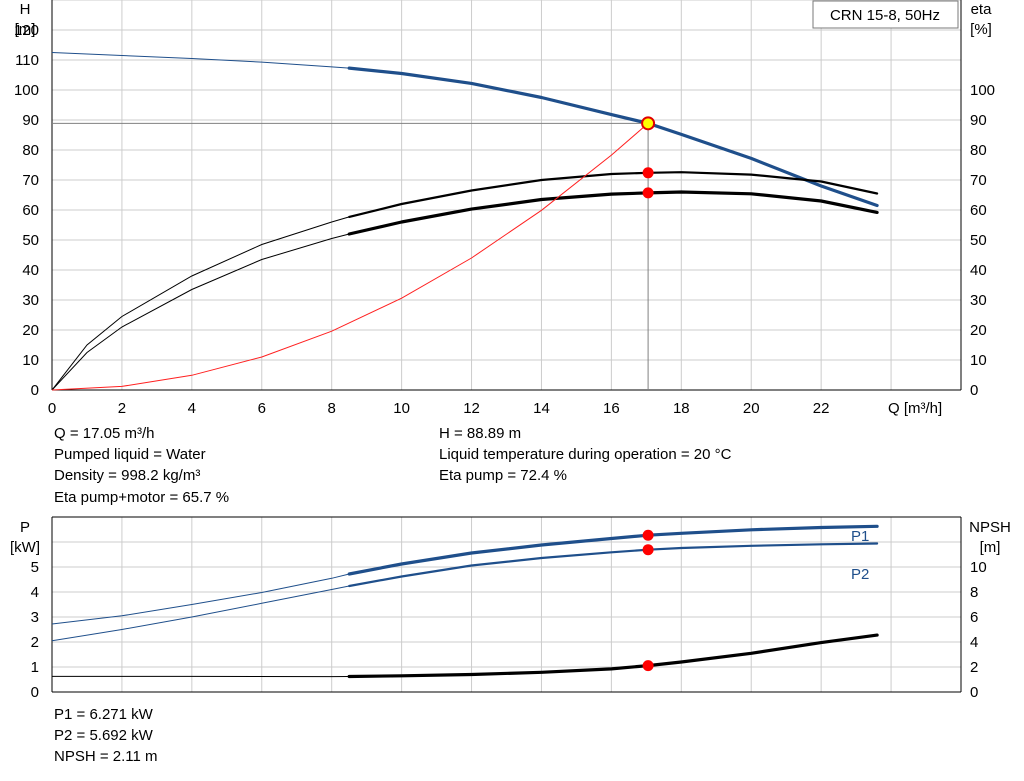 The image size is (1024, 781). I want to click on x-tick-label: 22, so click(821, 408).